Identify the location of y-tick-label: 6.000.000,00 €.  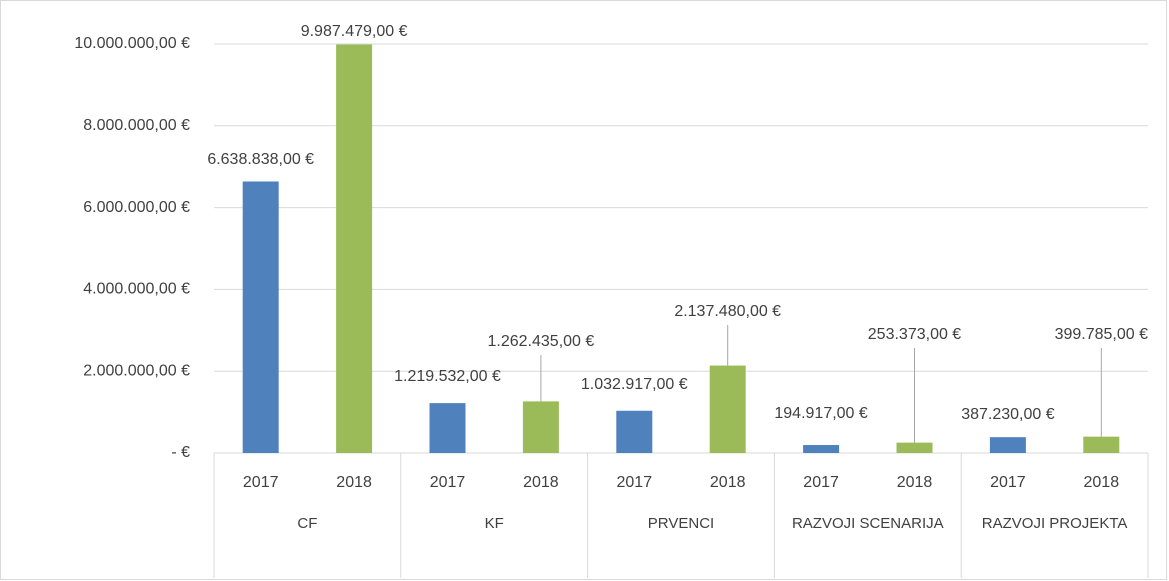
(136, 207).